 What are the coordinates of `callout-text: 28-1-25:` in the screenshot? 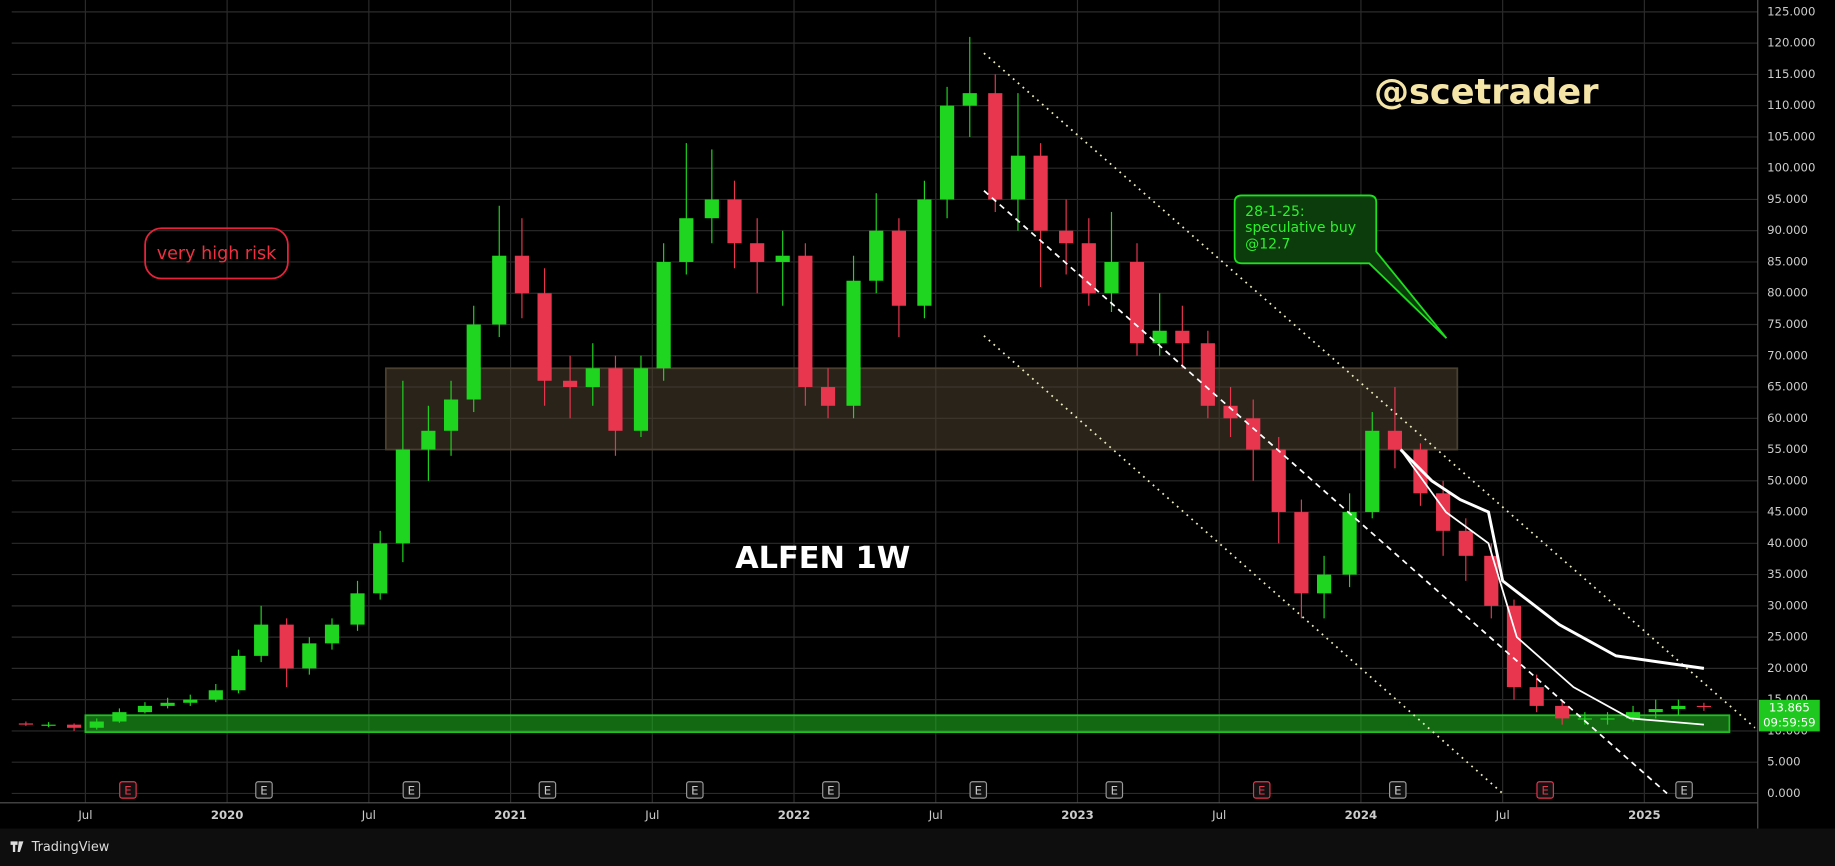 It's located at (1275, 212).